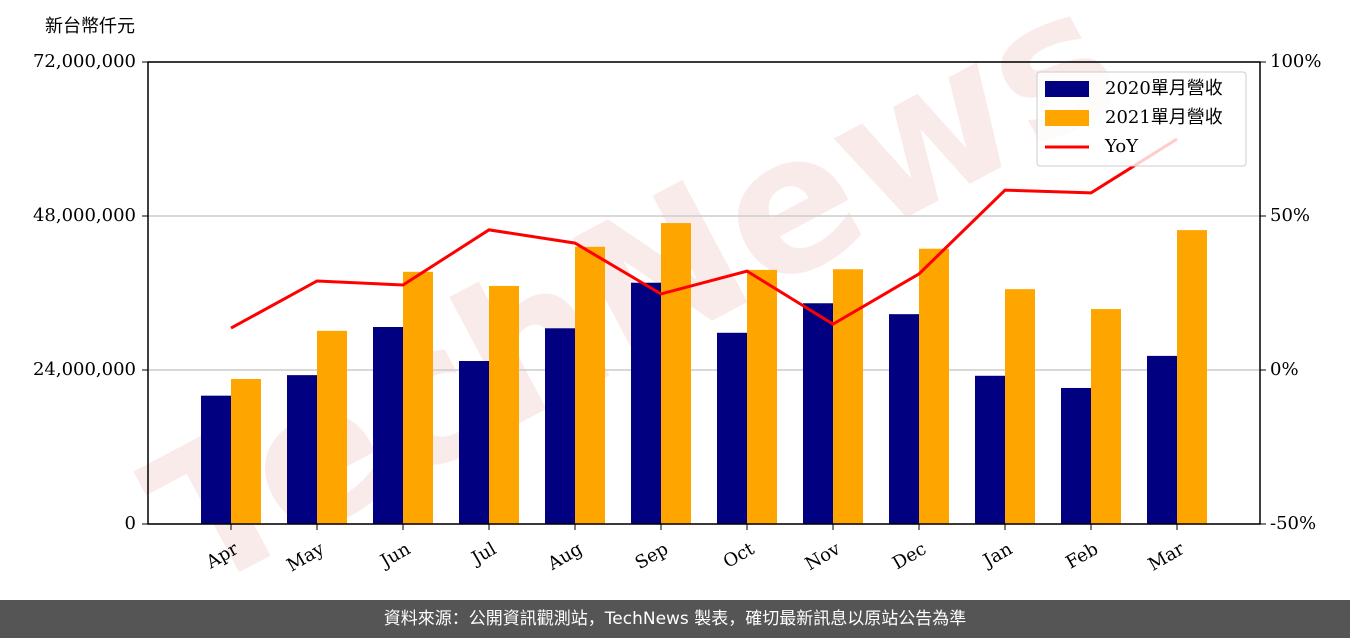 The width and height of the screenshot is (1350, 638). I want to click on footer-bar, so click(675, 619).